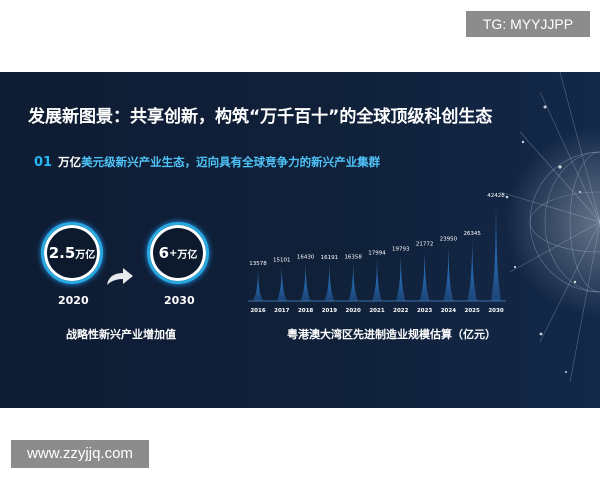 Image resolution: width=600 pixels, height=480 pixels. What do you see at coordinates (377, 279) in the screenshot?
I see `bar-2021` at bounding box center [377, 279].